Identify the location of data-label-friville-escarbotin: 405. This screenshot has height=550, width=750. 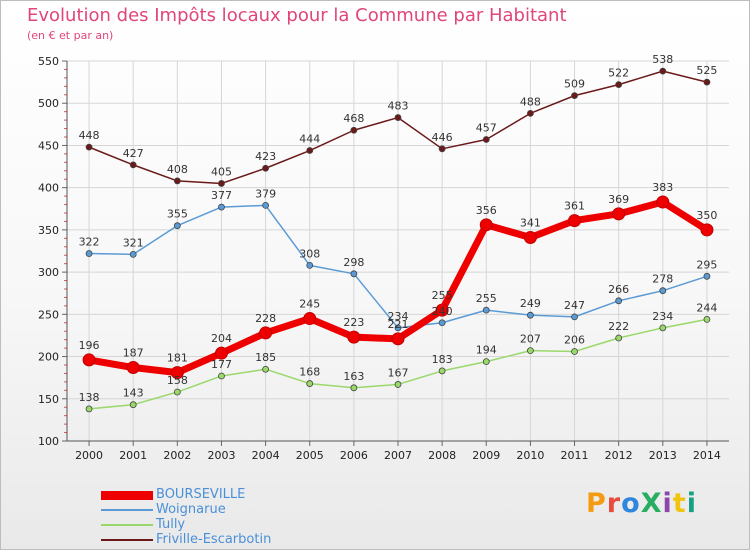
(221, 171).